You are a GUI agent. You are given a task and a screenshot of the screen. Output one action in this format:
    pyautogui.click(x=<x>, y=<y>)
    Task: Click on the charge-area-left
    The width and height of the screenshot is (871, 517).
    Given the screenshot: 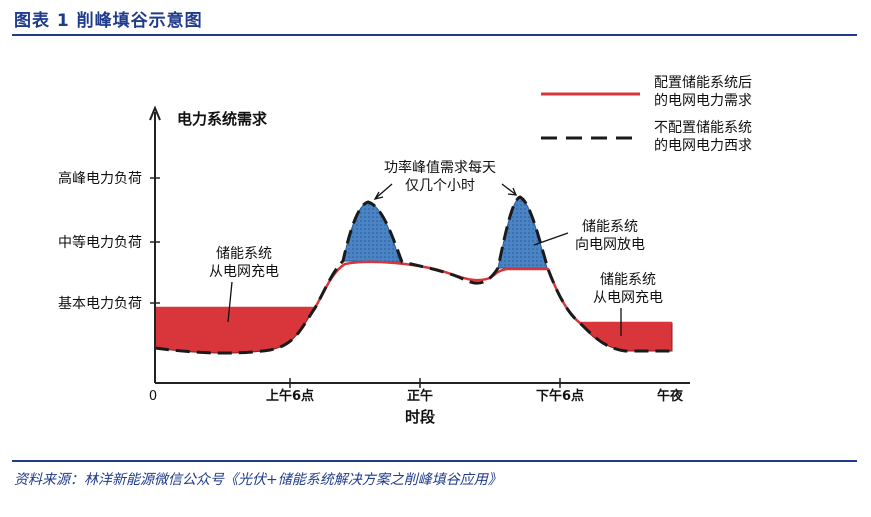 What is the action you would take?
    pyautogui.click(x=235, y=330)
    